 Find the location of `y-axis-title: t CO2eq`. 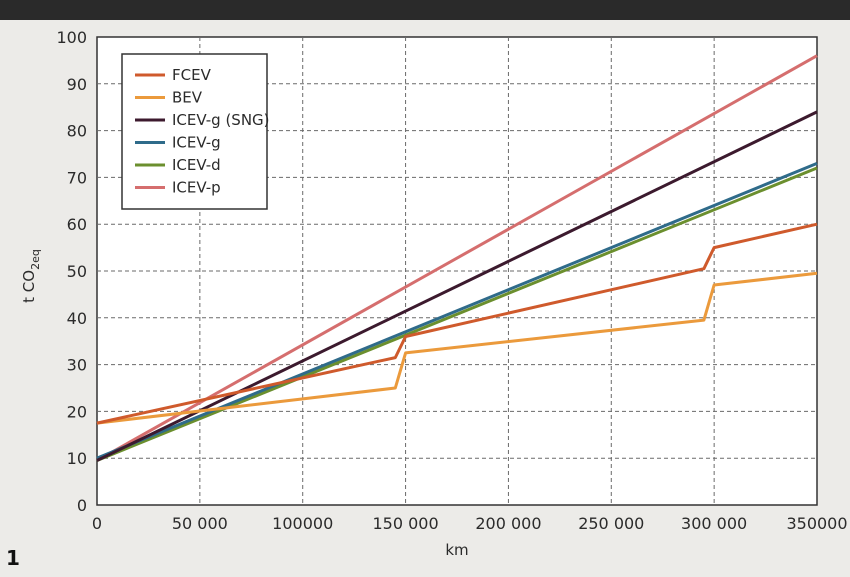

y-axis-title: t CO2eq is located at coordinates (31, 276).